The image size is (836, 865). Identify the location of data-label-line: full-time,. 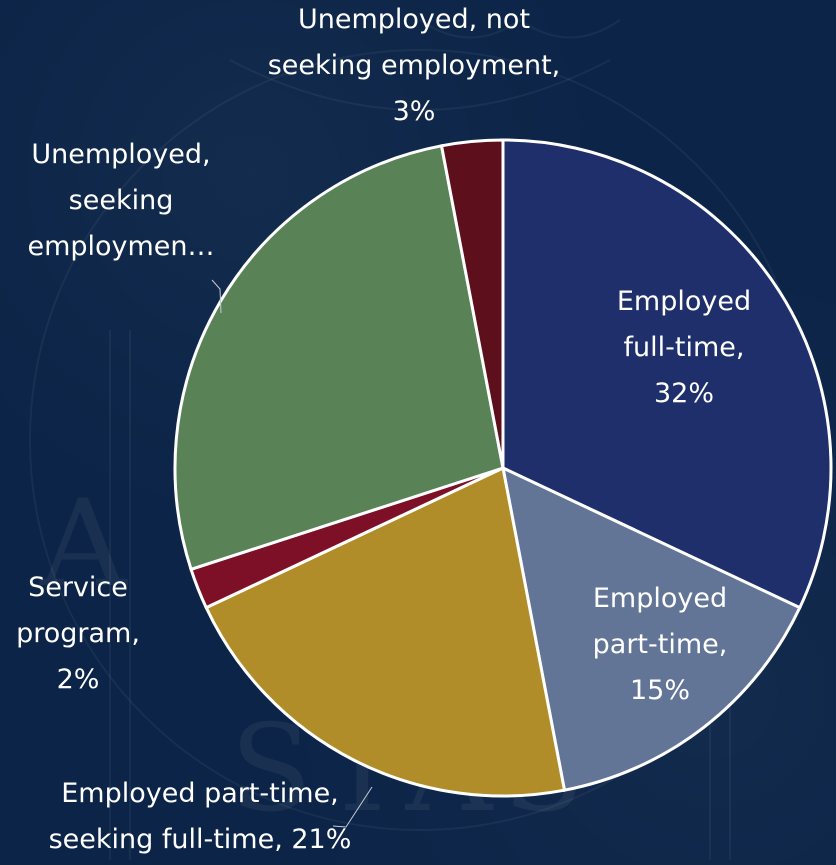
(684, 347).